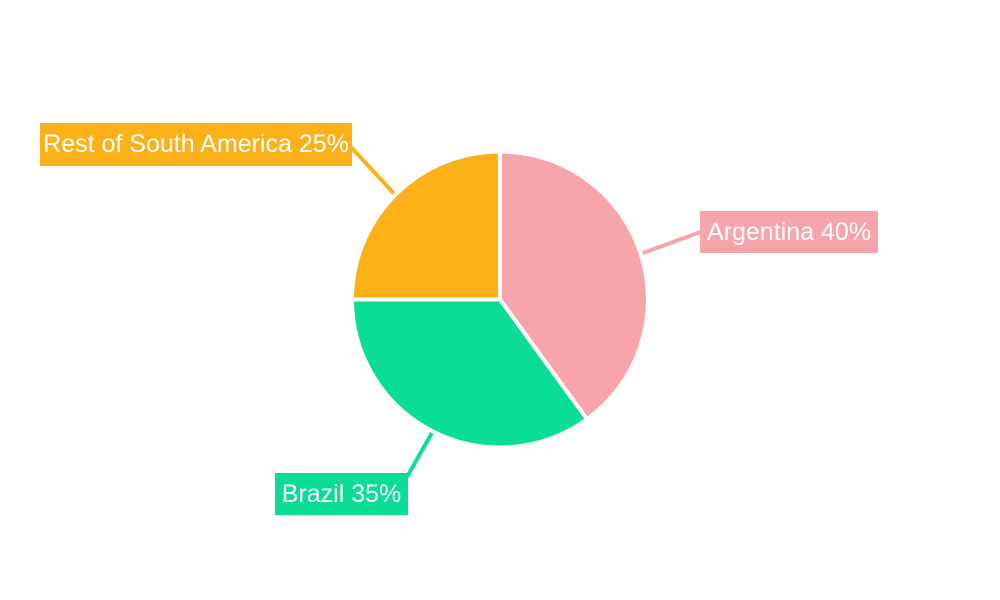  Describe the element at coordinates (374, 172) in the screenshot. I see `leader-line-rest-of-south-america` at that location.